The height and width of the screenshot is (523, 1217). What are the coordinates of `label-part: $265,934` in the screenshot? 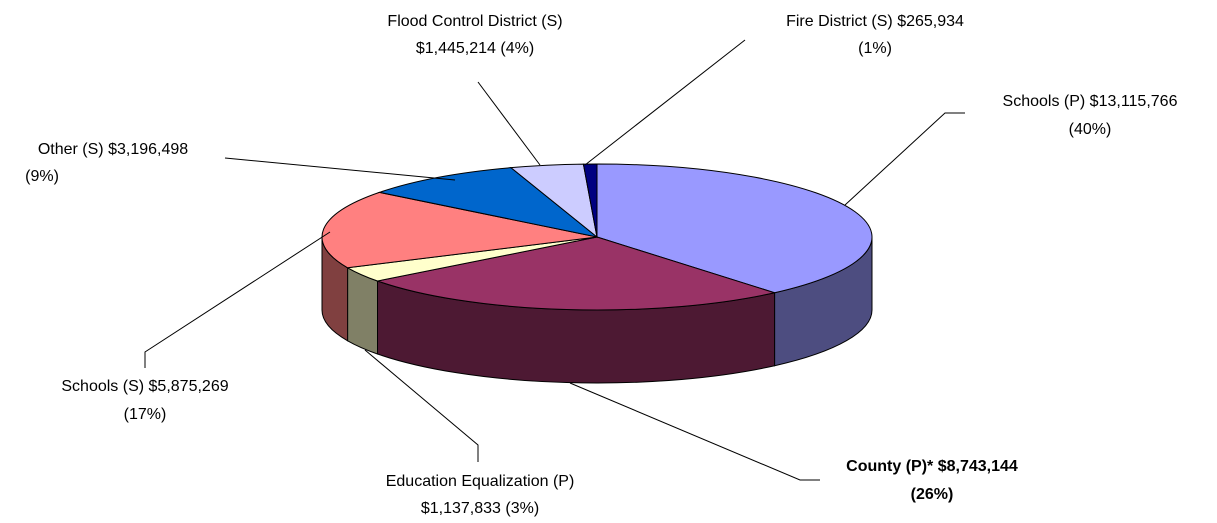 It's located at (930, 21).